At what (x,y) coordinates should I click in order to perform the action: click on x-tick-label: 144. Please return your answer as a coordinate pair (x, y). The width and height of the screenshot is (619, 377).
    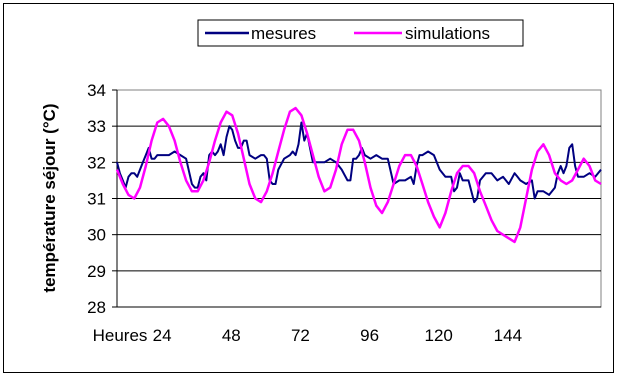
    Looking at the image, I should click on (508, 335).